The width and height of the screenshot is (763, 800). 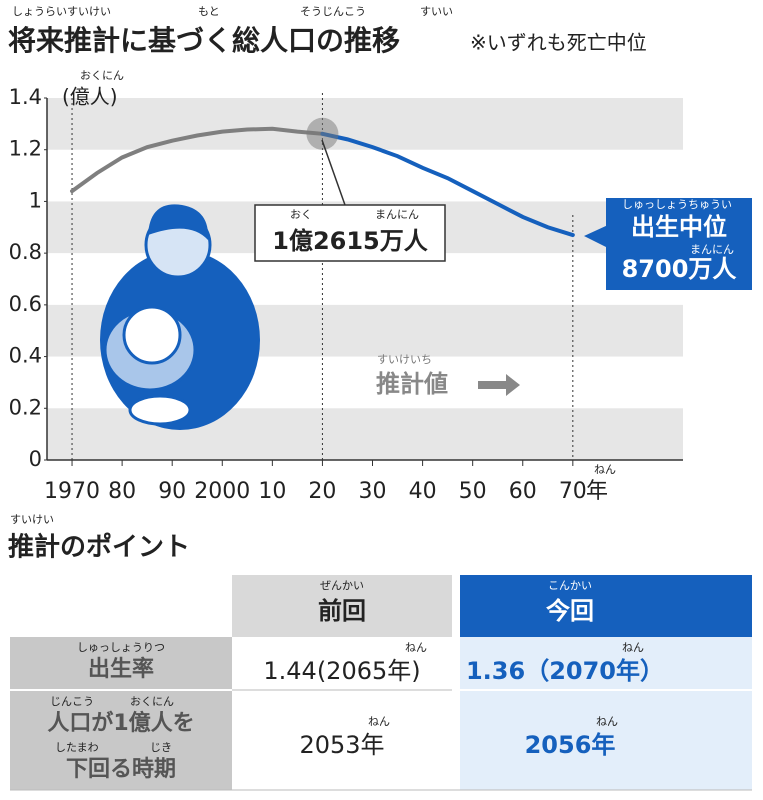 I want to click on title: 将来推計に基づく総人口の推移, so click(x=204, y=40).